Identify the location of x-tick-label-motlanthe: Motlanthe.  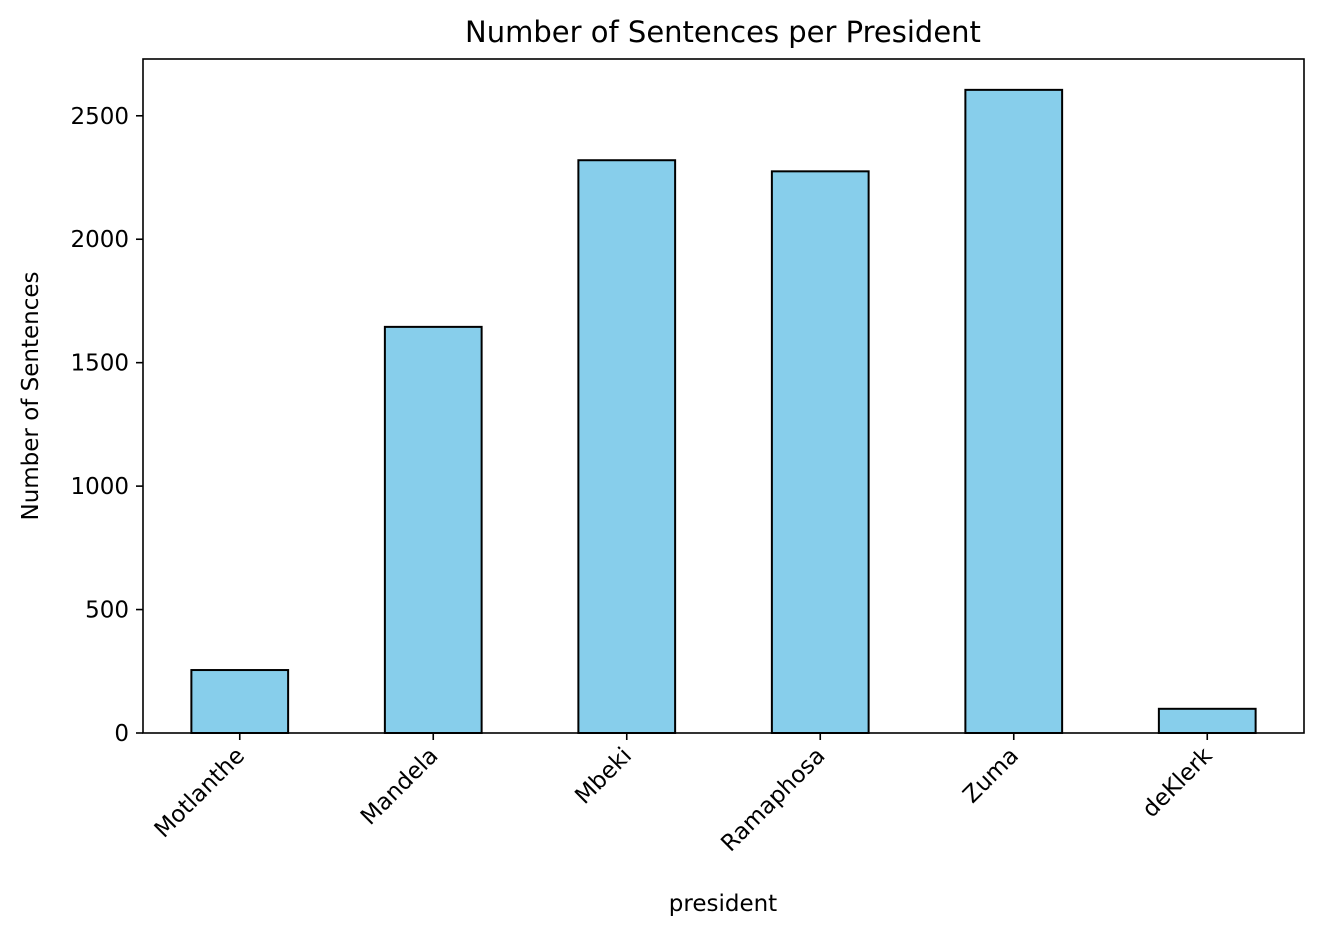
(200, 793).